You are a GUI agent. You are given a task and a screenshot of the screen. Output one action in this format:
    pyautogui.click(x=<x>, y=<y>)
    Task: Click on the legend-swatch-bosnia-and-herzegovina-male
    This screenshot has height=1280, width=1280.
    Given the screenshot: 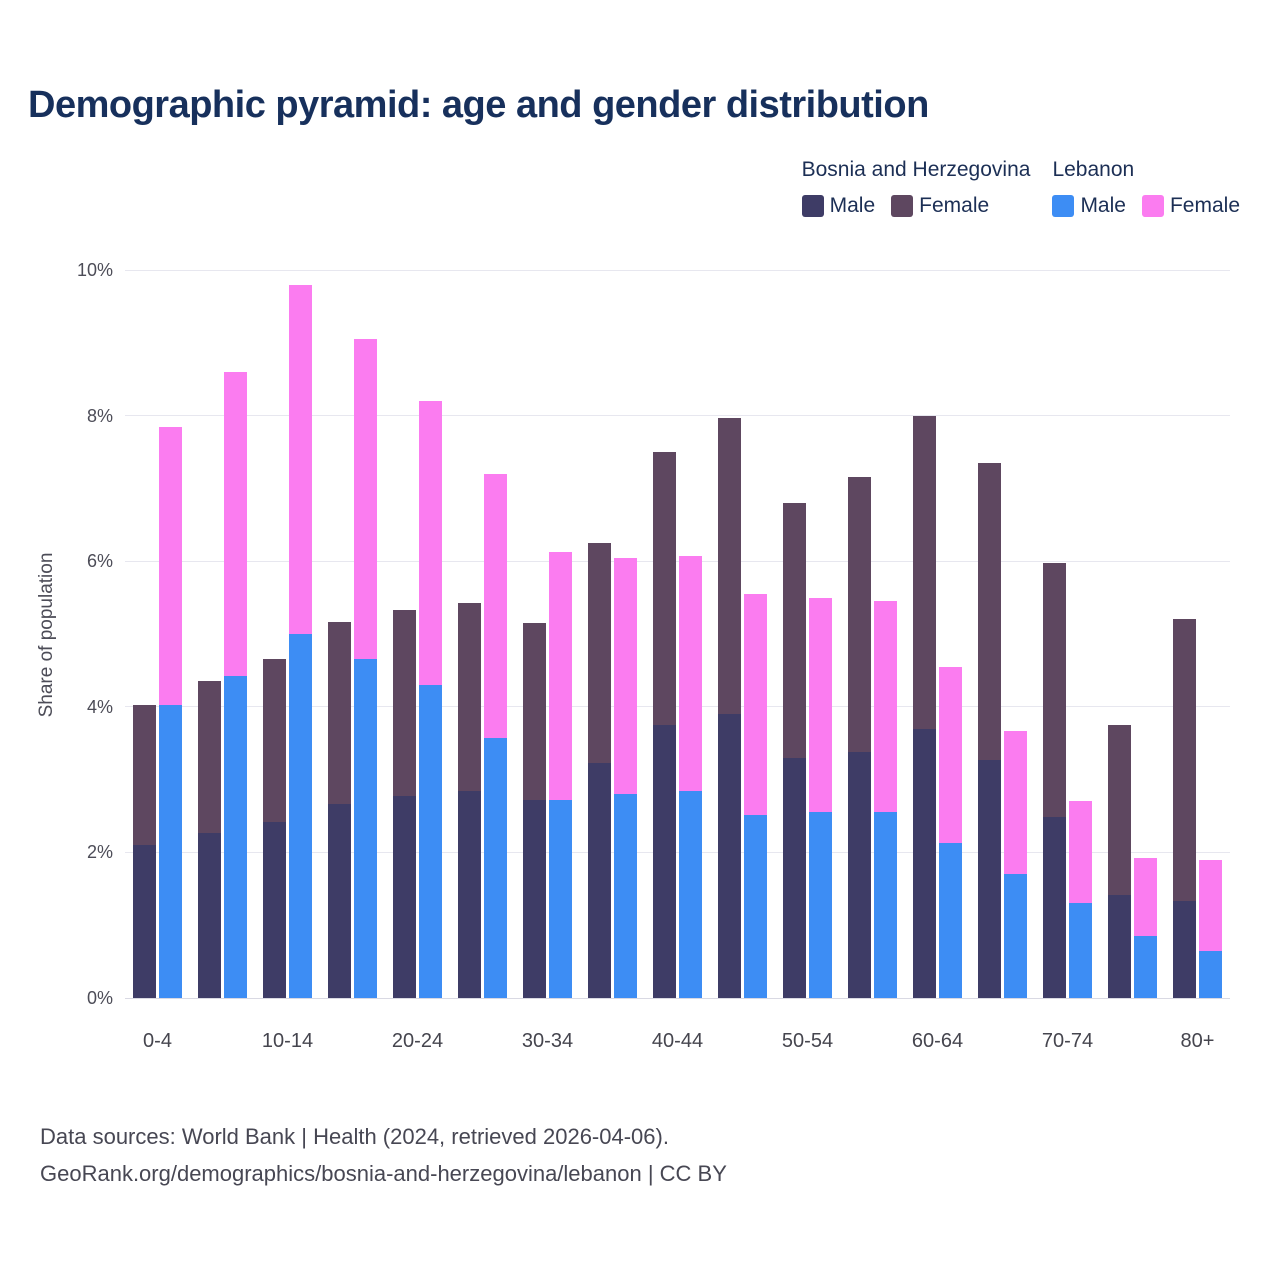 What is the action you would take?
    pyautogui.click(x=812, y=206)
    